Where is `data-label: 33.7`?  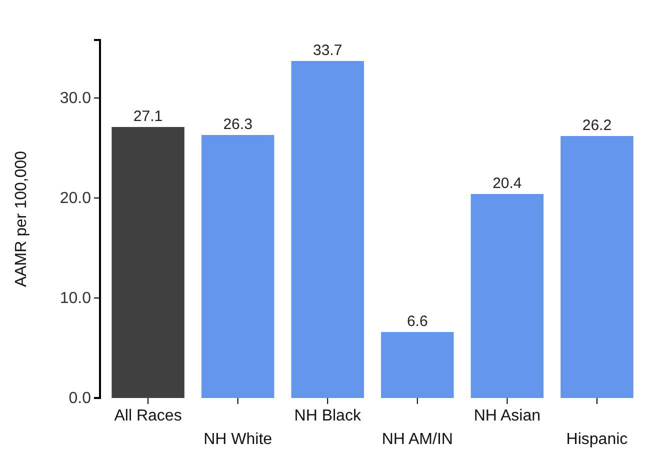 data-label: 33.7 is located at coordinates (327, 50).